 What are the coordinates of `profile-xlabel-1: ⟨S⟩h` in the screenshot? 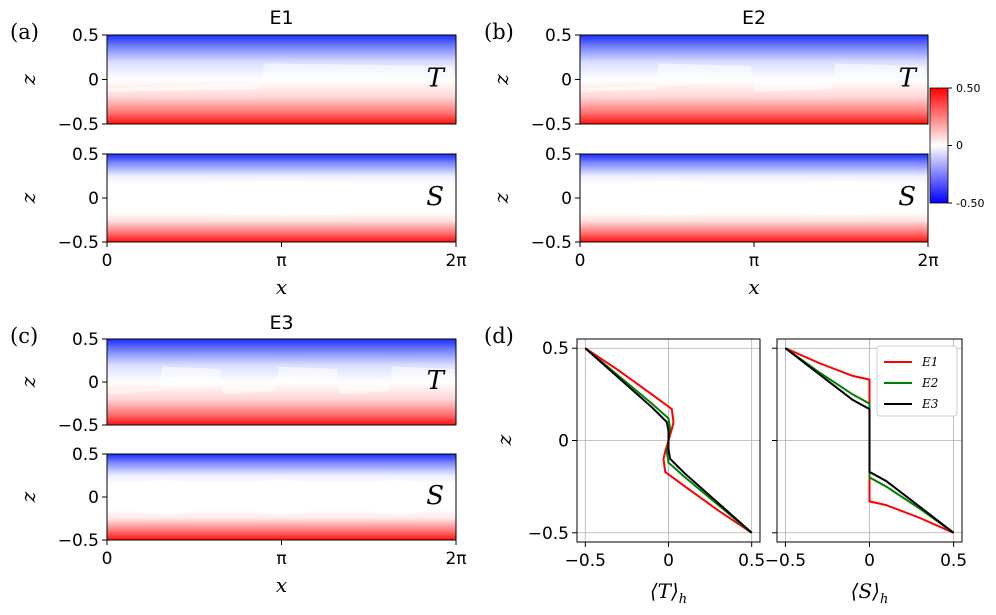 It's located at (870, 593).